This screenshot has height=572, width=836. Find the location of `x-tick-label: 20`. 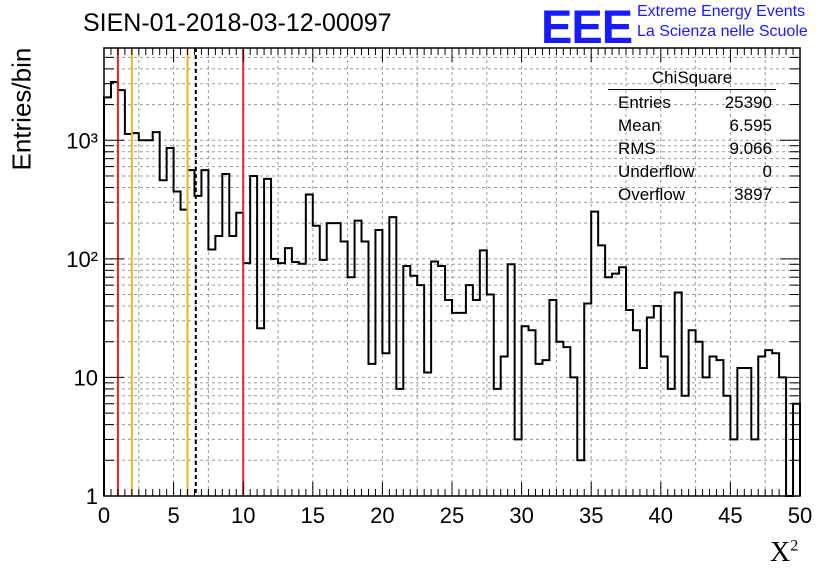

x-tick-label: 20 is located at coordinates (382, 515).